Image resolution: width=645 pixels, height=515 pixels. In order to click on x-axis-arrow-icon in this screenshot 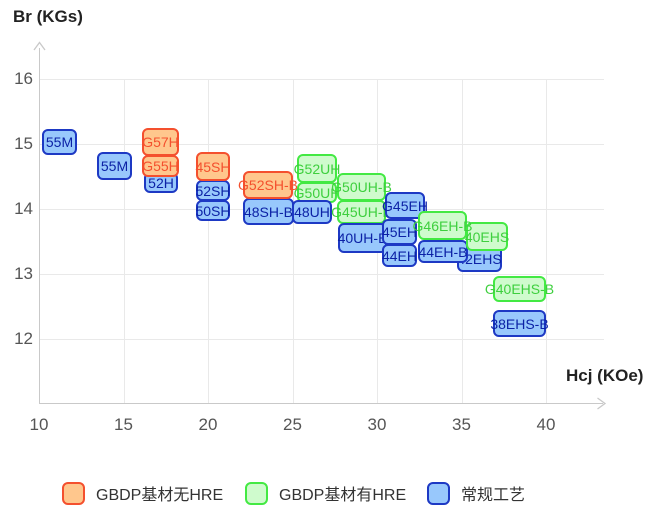, I will do `click(602, 403)`.